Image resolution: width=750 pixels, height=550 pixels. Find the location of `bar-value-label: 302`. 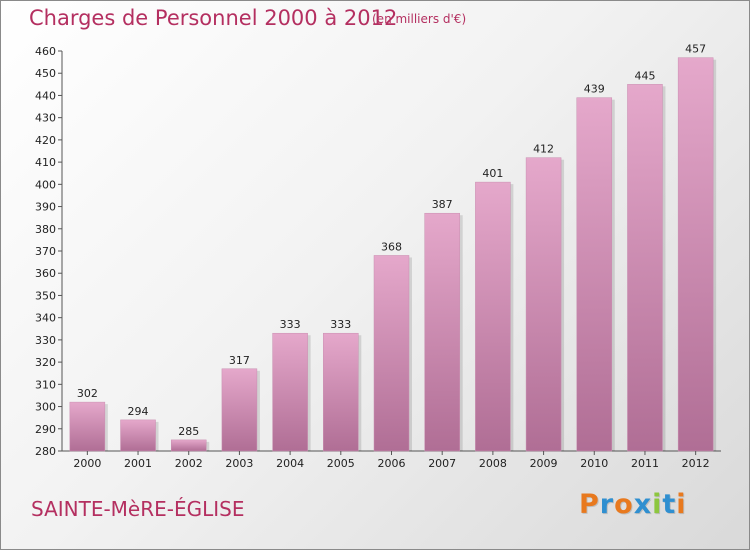

bar-value-label: 302 is located at coordinates (87, 393).